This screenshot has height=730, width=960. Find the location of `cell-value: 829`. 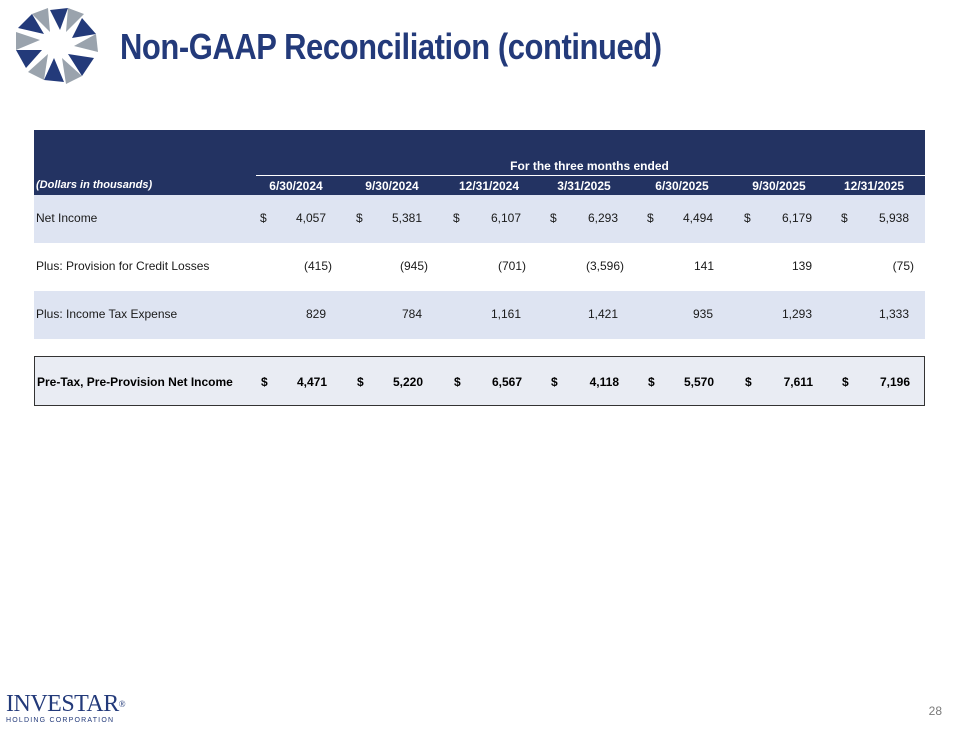

cell-value: 829 is located at coordinates (315, 314).